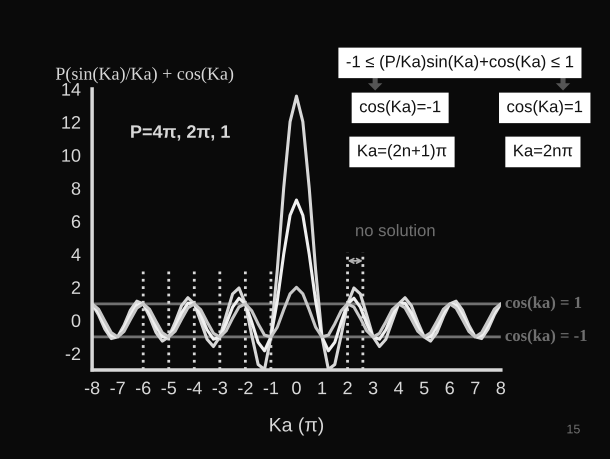  I want to click on y-axis-title: P(sin(Ka)/Ka) + cos(Ka), so click(145, 75).